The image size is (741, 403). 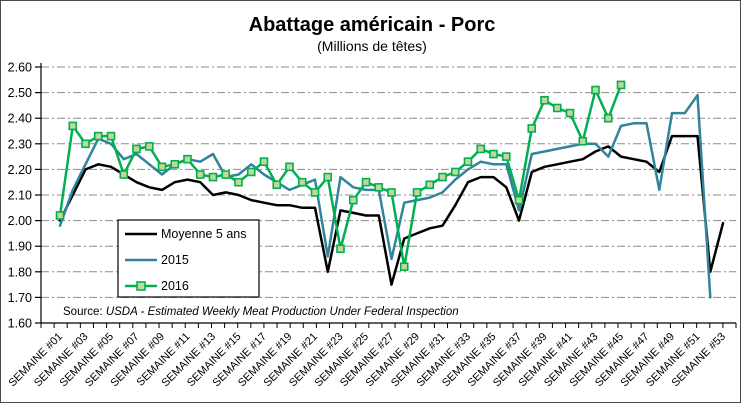 What do you see at coordinates (20, 170) in the screenshot?
I see `y-tick-label: 2.20` at bounding box center [20, 170].